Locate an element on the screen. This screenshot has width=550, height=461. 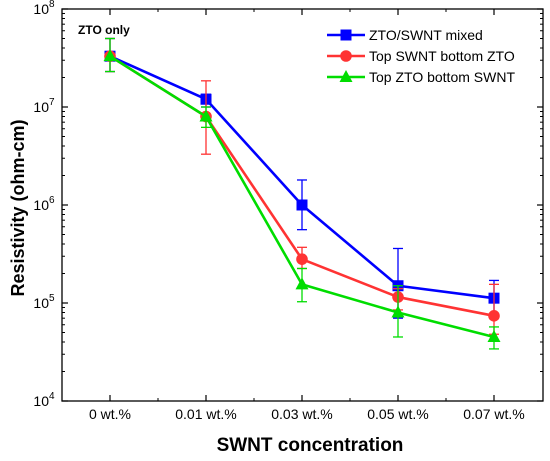
x-axis-label: SWNT concentration is located at coordinates (310, 445).